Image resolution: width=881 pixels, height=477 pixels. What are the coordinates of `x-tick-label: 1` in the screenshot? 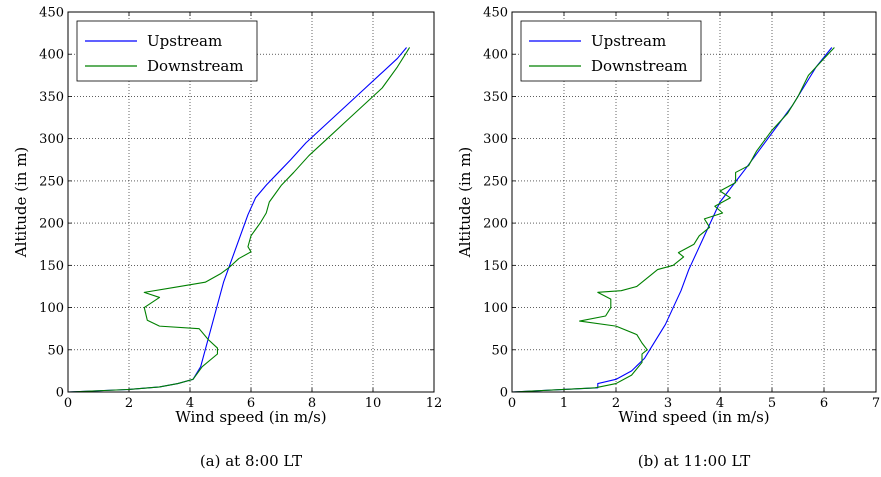 It's located at (564, 403).